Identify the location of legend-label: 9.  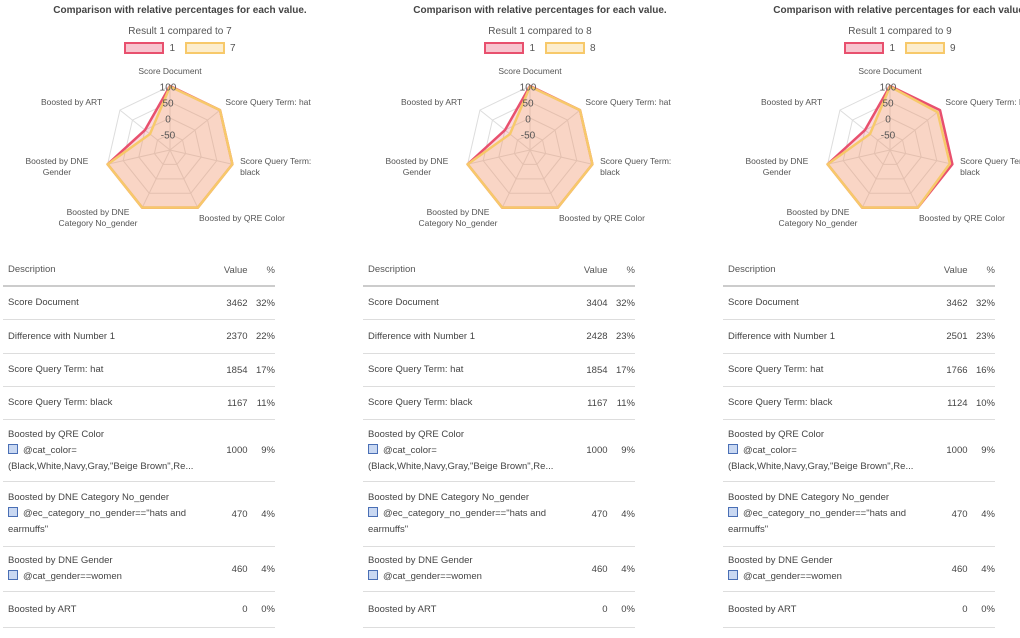
(953, 48).